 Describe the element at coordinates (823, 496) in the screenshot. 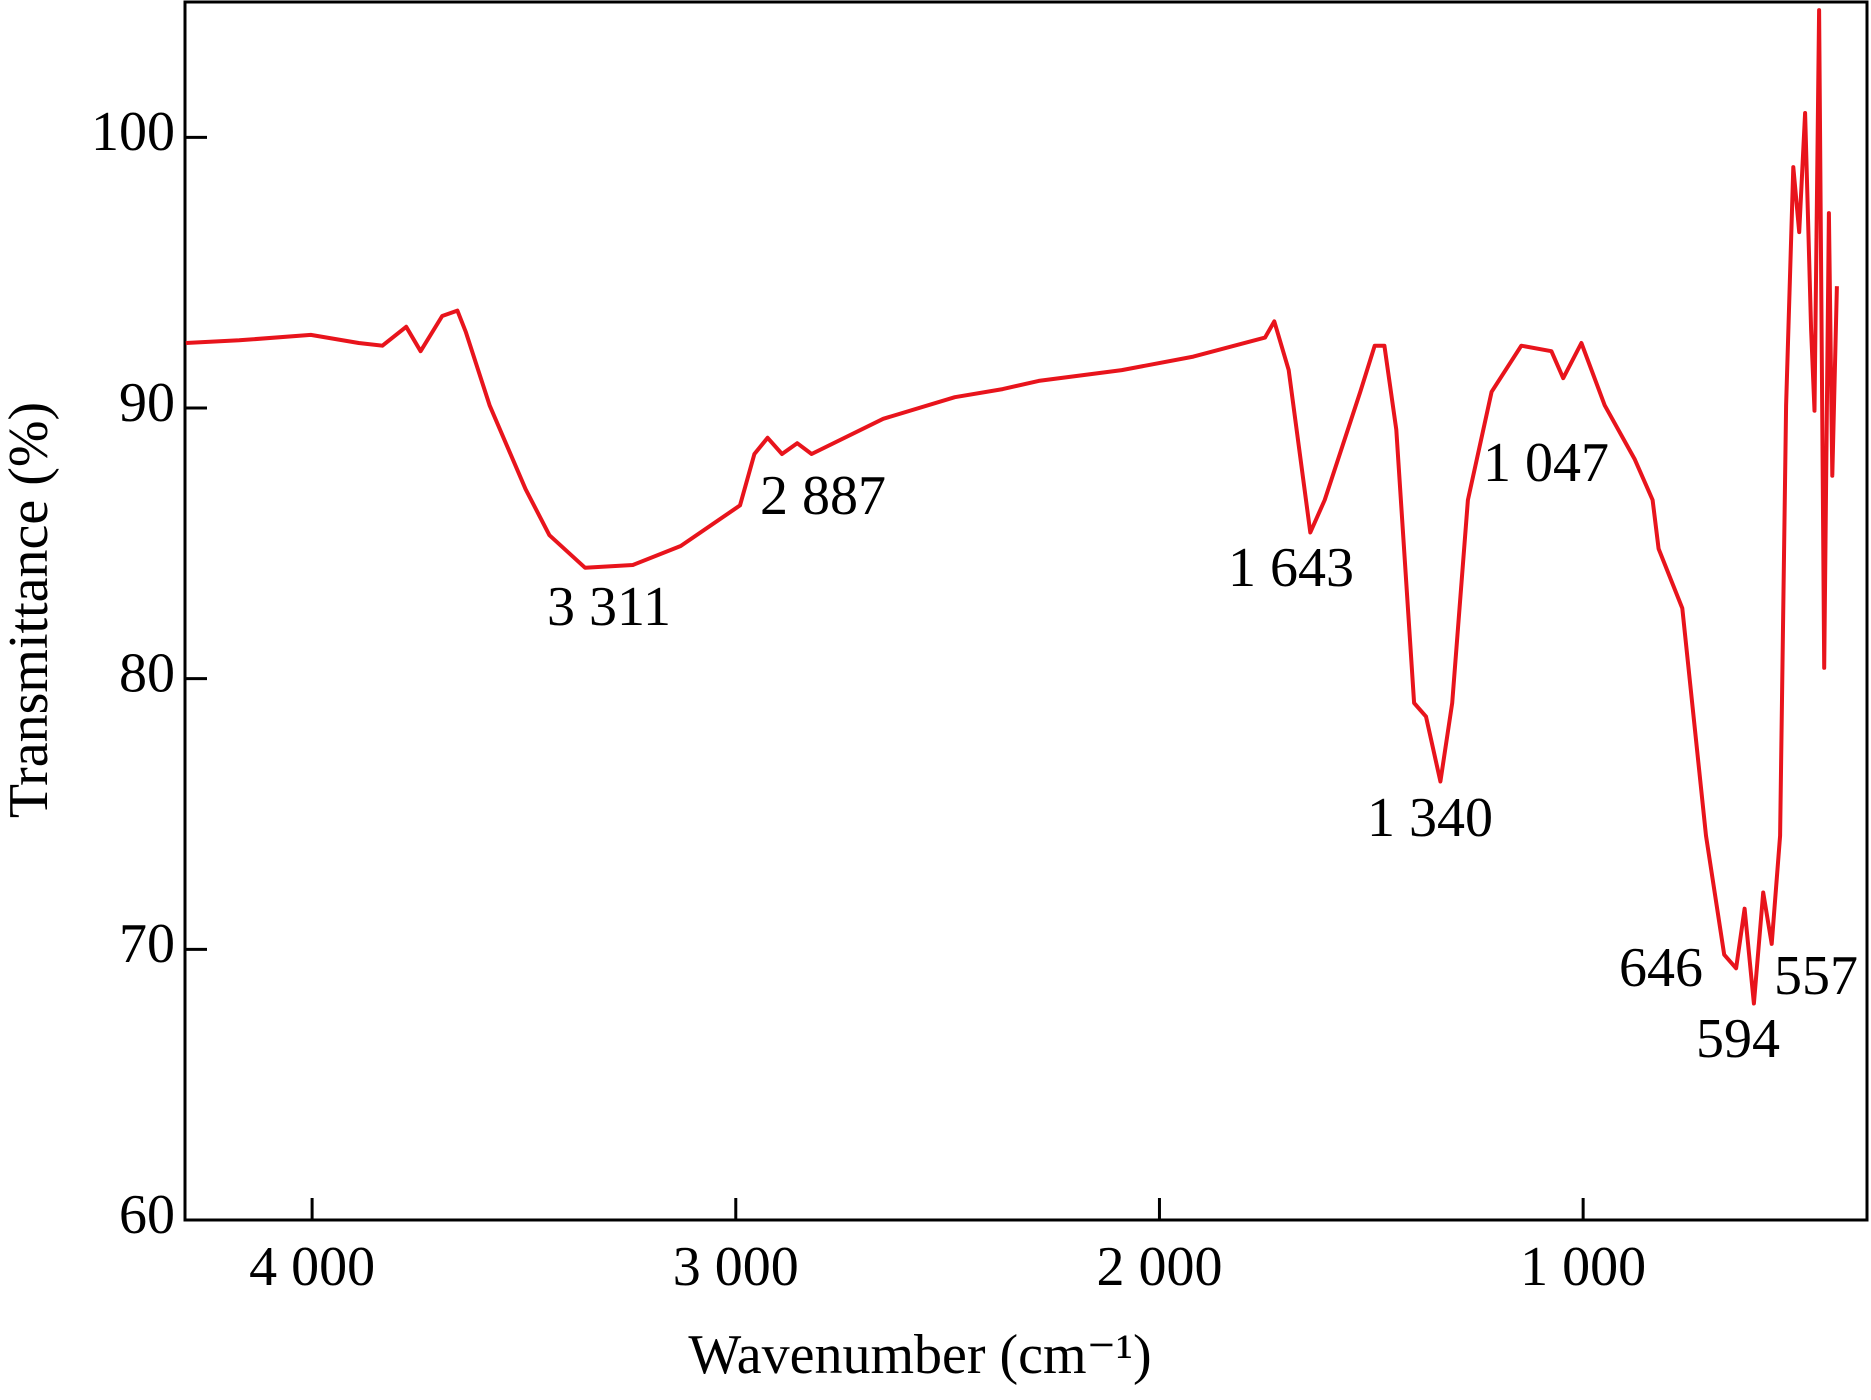

I see `peak-label: 2 887` at that location.